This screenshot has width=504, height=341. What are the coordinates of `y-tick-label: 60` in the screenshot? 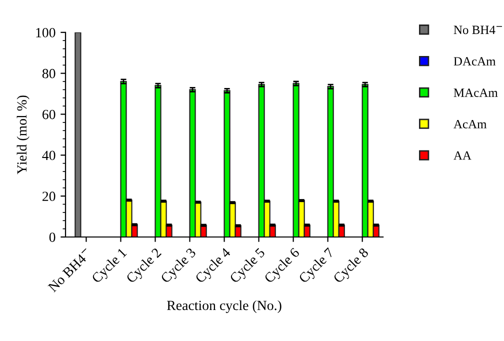 It's located at (49, 115).